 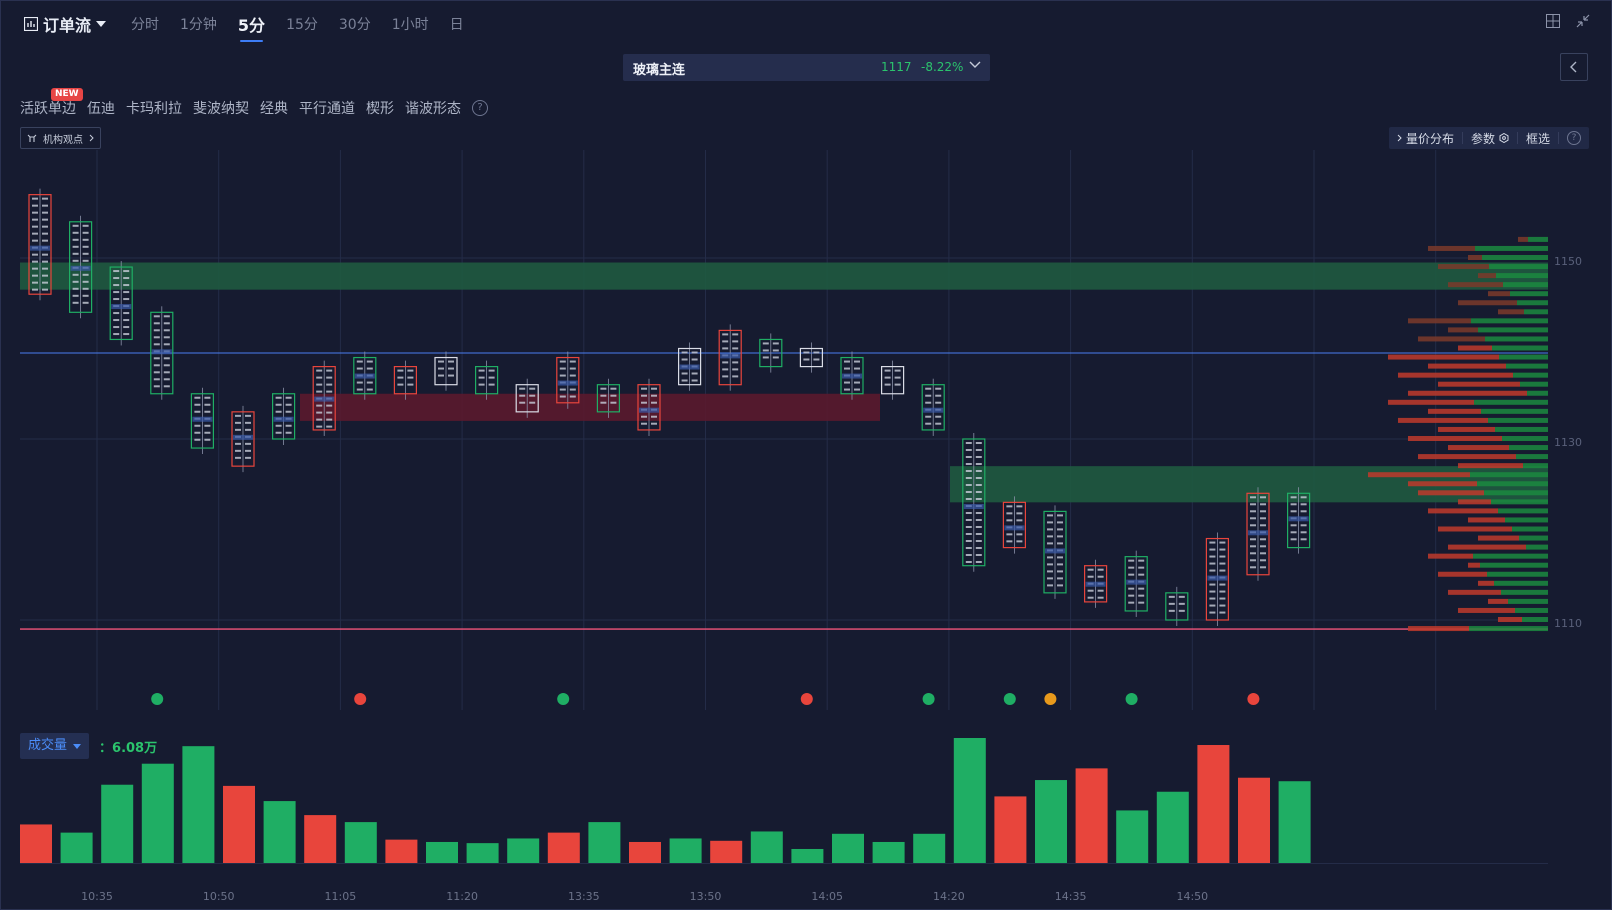 I want to click on tab-fenshi: 分时, so click(x=145, y=25).